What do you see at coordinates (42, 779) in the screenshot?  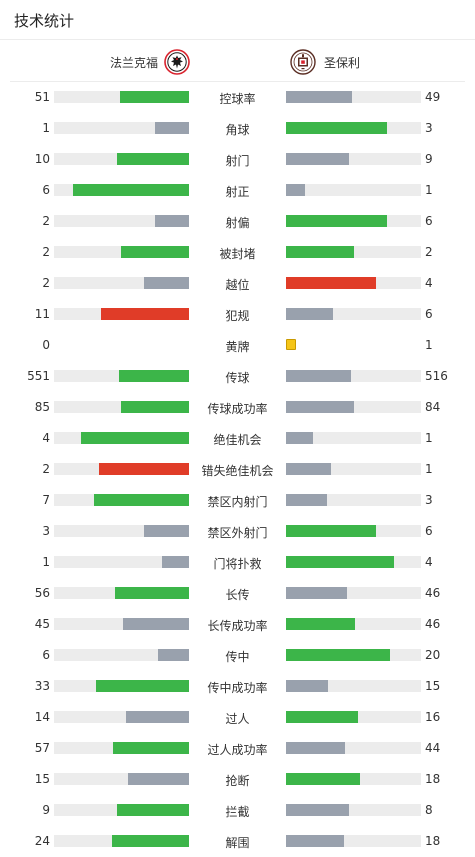 I see `home-stat-value: 15` at bounding box center [42, 779].